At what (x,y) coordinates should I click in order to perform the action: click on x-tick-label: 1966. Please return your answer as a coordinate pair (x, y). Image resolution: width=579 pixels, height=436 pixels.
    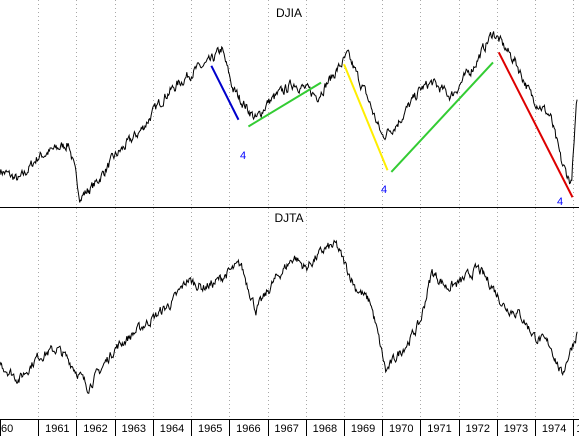
    Looking at the image, I should click on (248, 429).